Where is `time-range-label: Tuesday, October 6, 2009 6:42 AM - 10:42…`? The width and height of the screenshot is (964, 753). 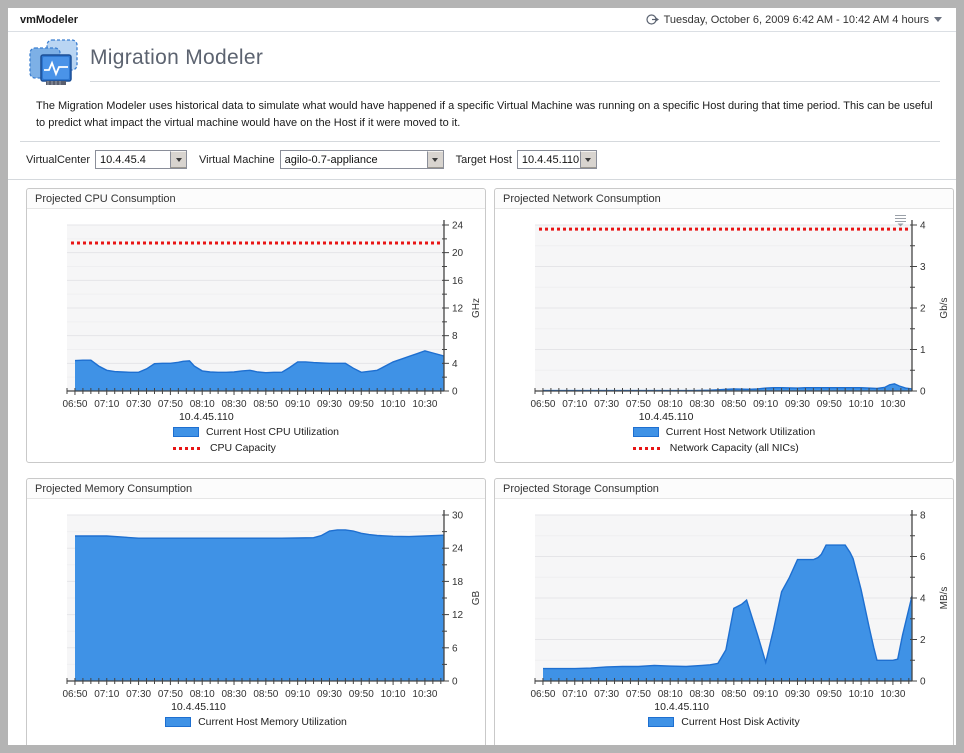
time-range-label: Tuesday, October 6, 2009 6:42 AM - 10:42… is located at coordinates (796, 19).